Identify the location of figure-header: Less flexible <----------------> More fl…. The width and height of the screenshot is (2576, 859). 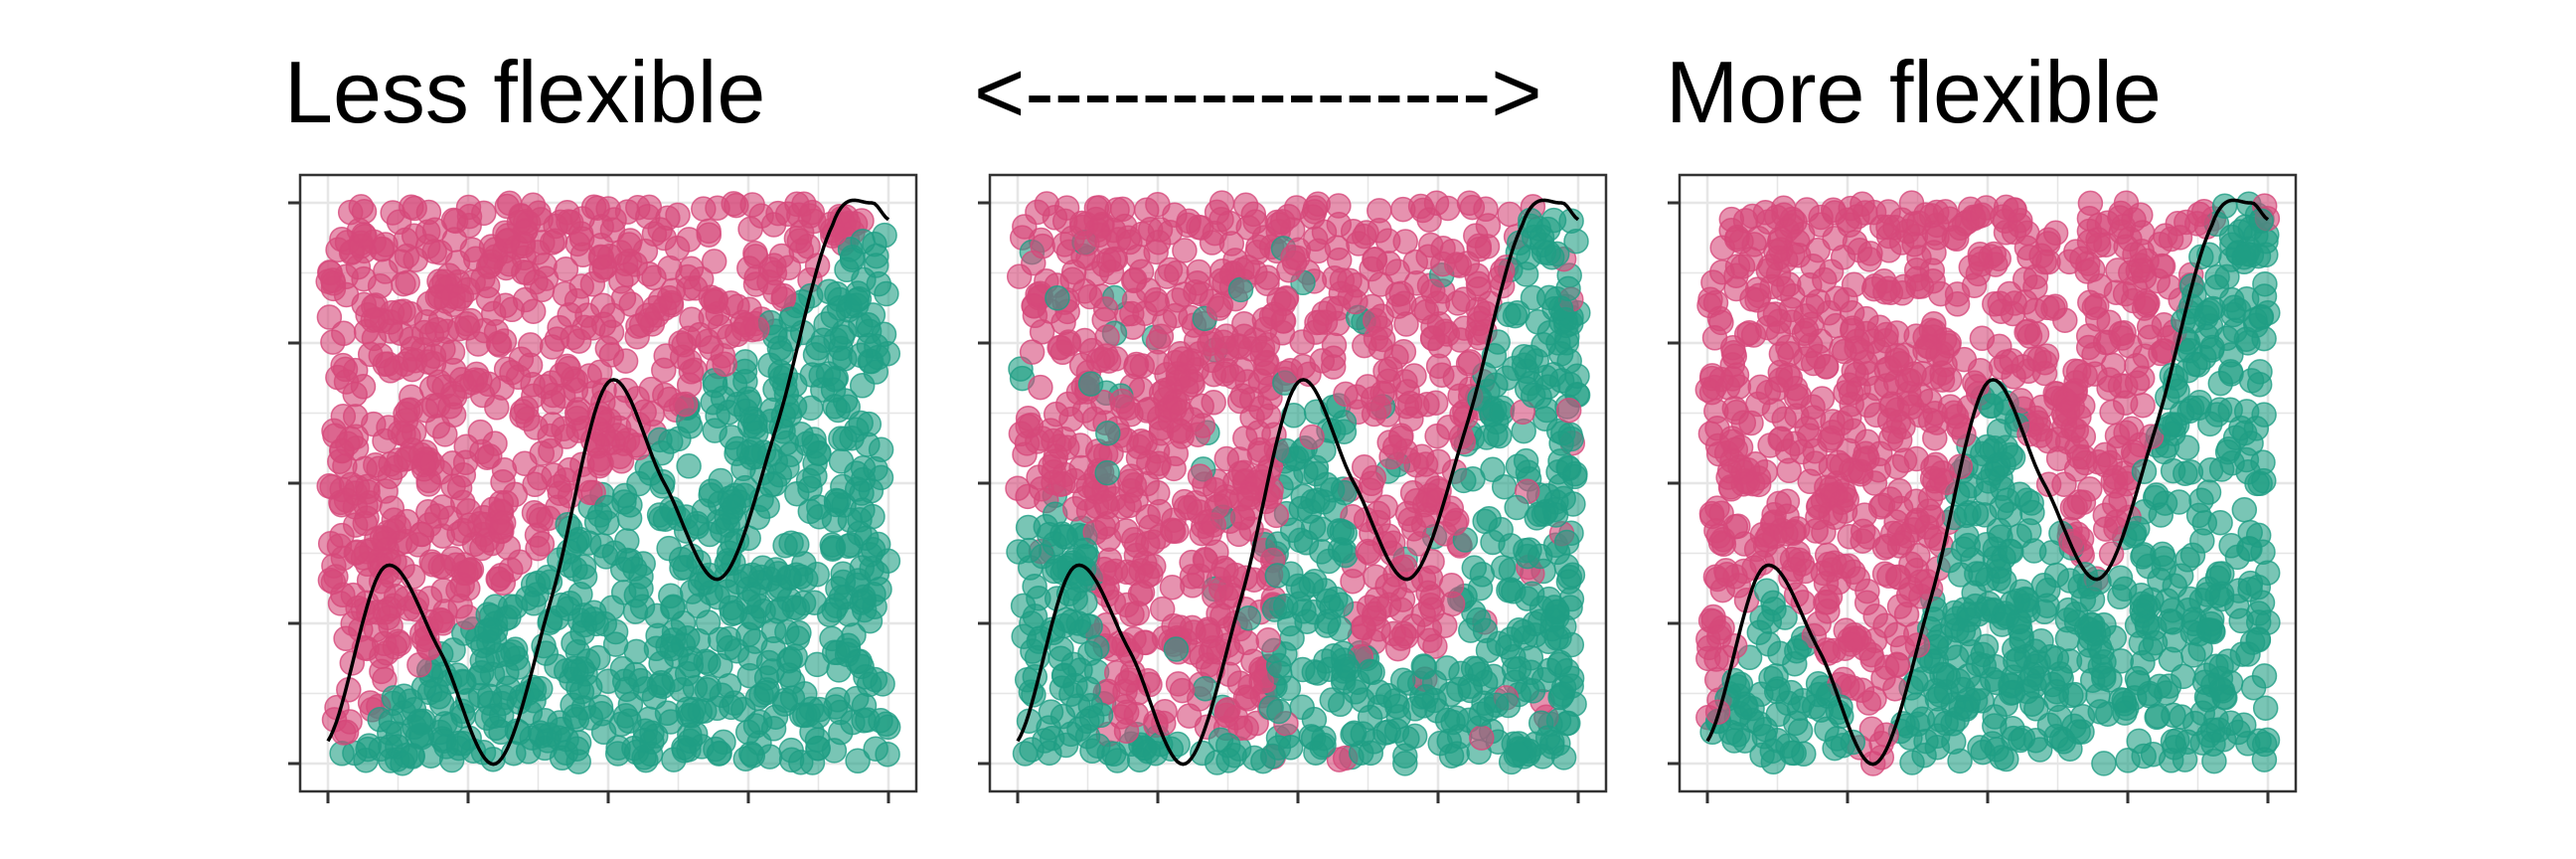
(1288, 92).